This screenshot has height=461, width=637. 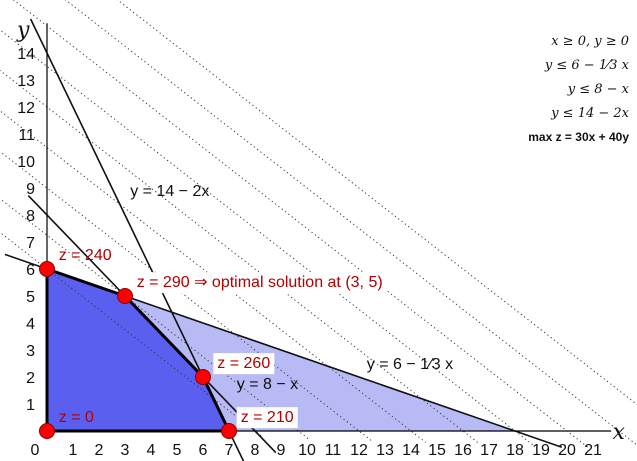 I want to click on x-tick-label: 2, so click(x=99, y=450).